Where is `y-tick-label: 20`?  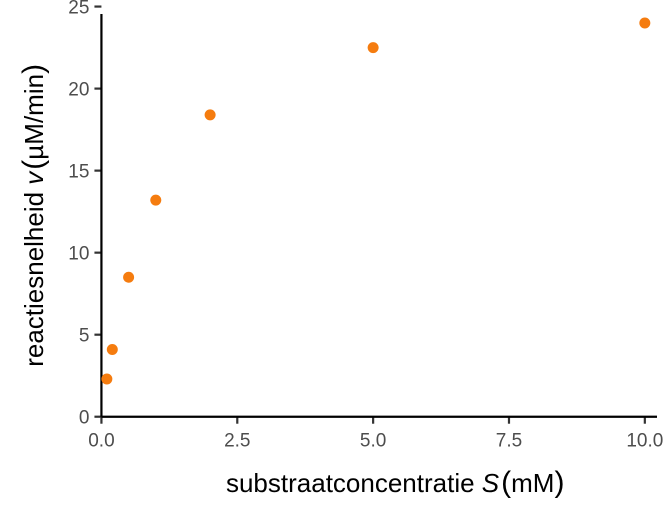 y-tick-label: 20 is located at coordinates (78, 90).